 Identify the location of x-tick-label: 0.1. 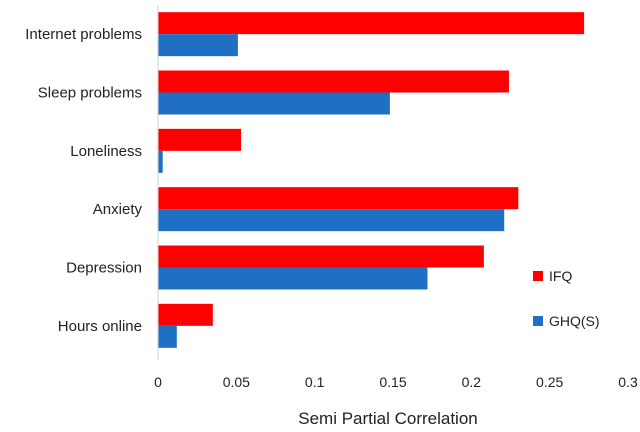
(315, 382).